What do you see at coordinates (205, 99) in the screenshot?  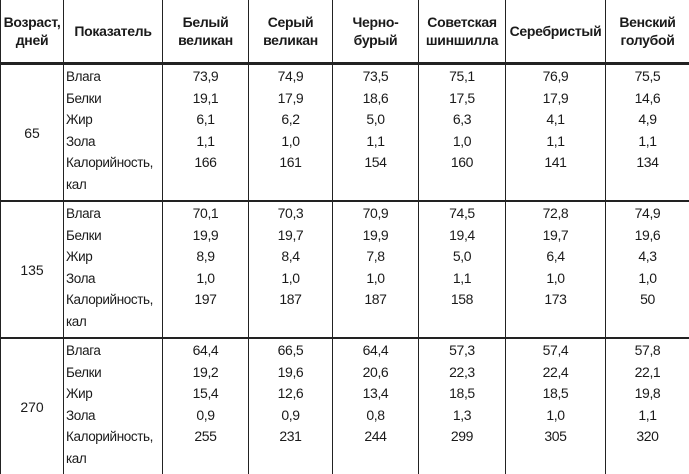 I see `value: 19,1` at bounding box center [205, 99].